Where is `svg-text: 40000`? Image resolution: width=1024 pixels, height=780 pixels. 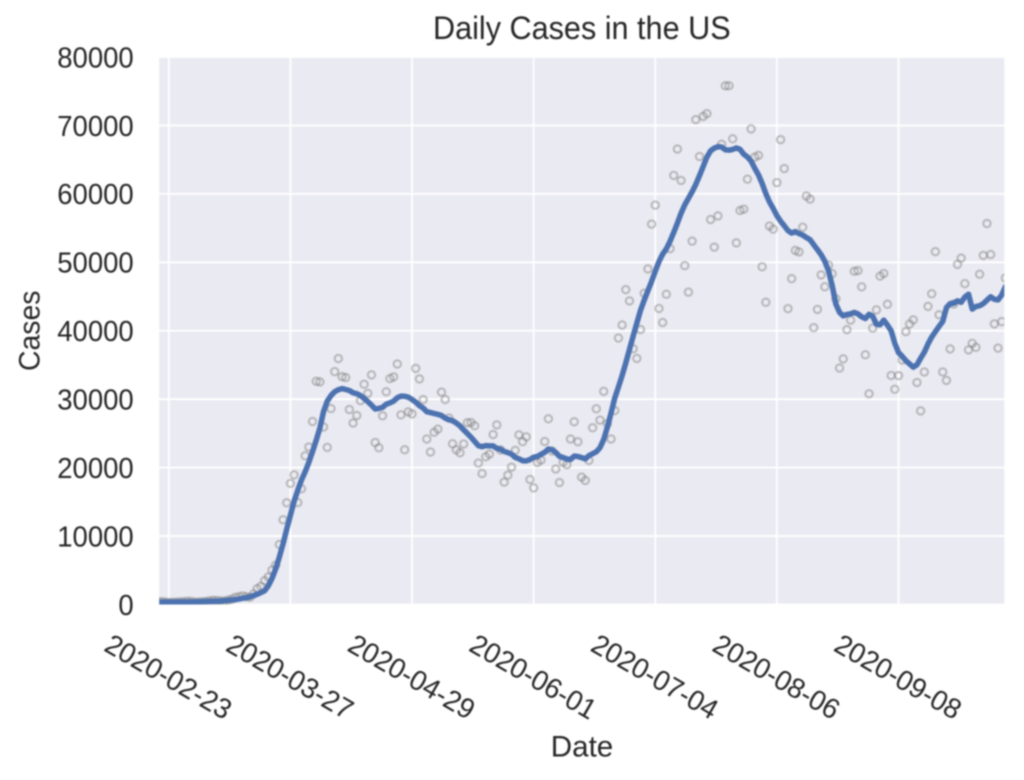
svg-text: 40000 is located at coordinates (95, 331).